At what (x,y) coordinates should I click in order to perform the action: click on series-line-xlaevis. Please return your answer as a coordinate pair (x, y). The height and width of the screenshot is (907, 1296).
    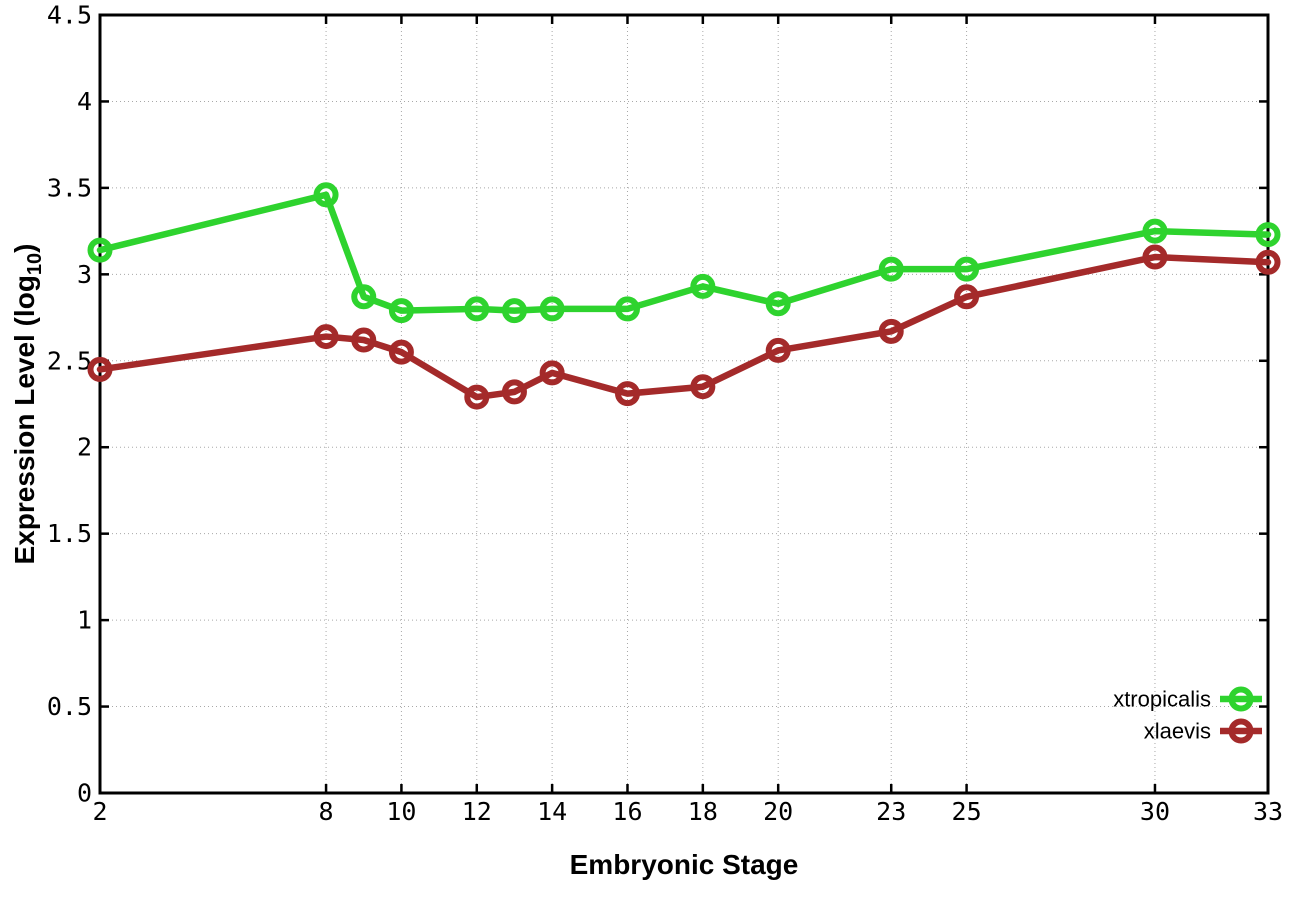
    Looking at the image, I should click on (684, 327).